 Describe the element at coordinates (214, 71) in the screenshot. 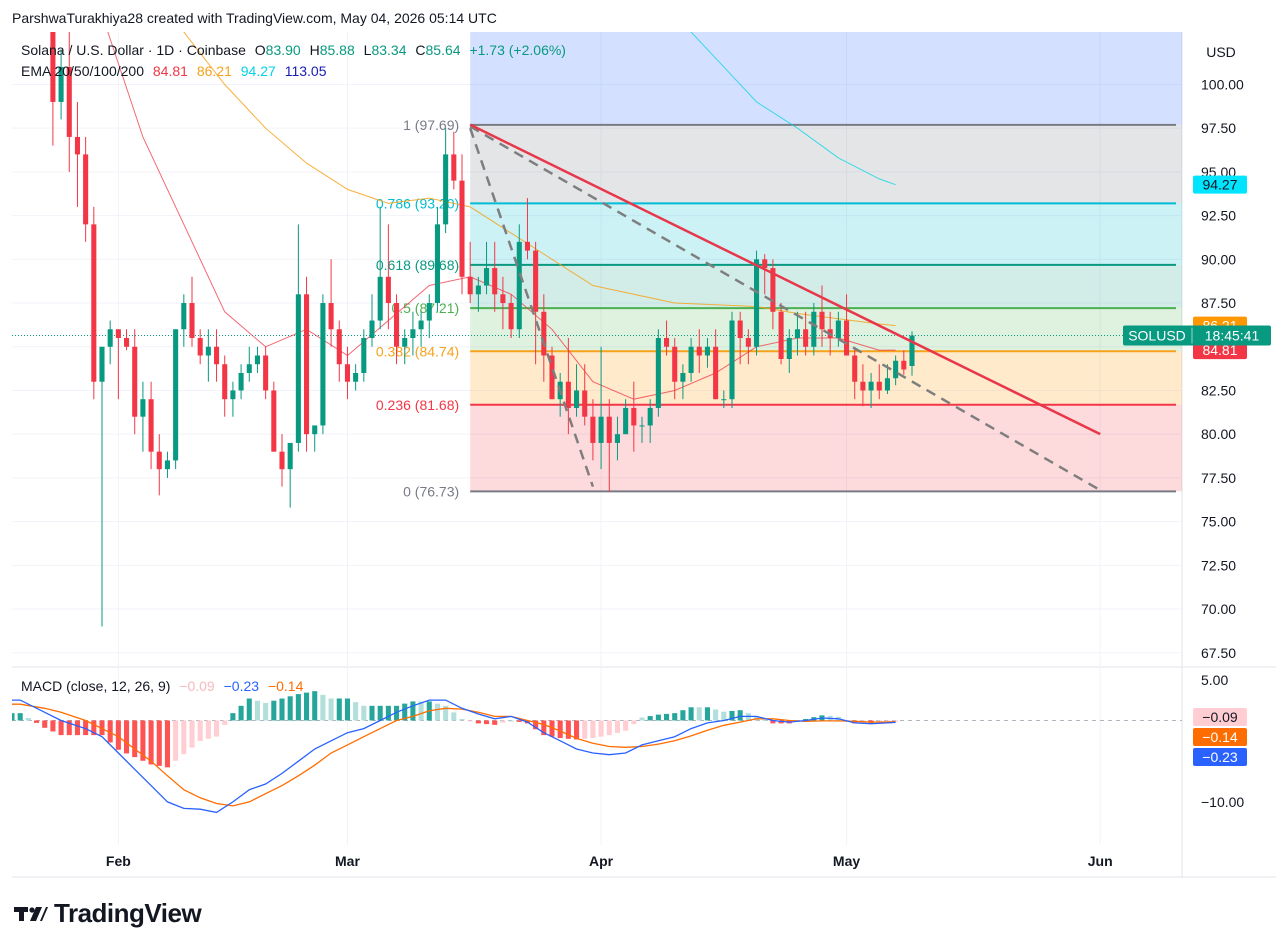

I see `ema50-value: 86.21` at that location.